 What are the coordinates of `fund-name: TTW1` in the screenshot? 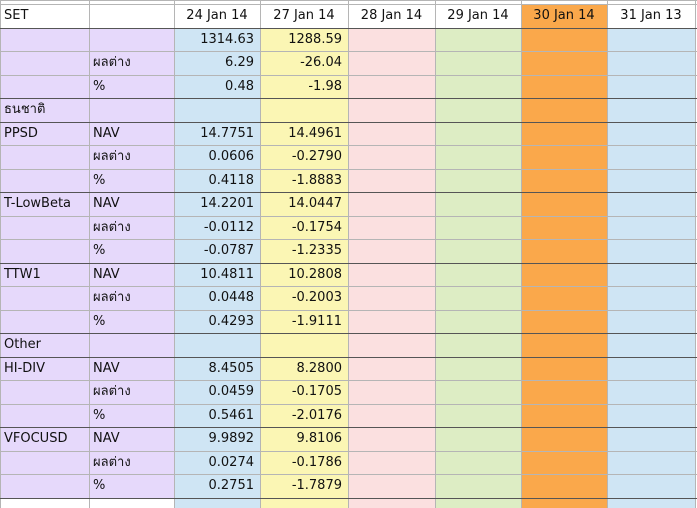 It's located at (22, 274).